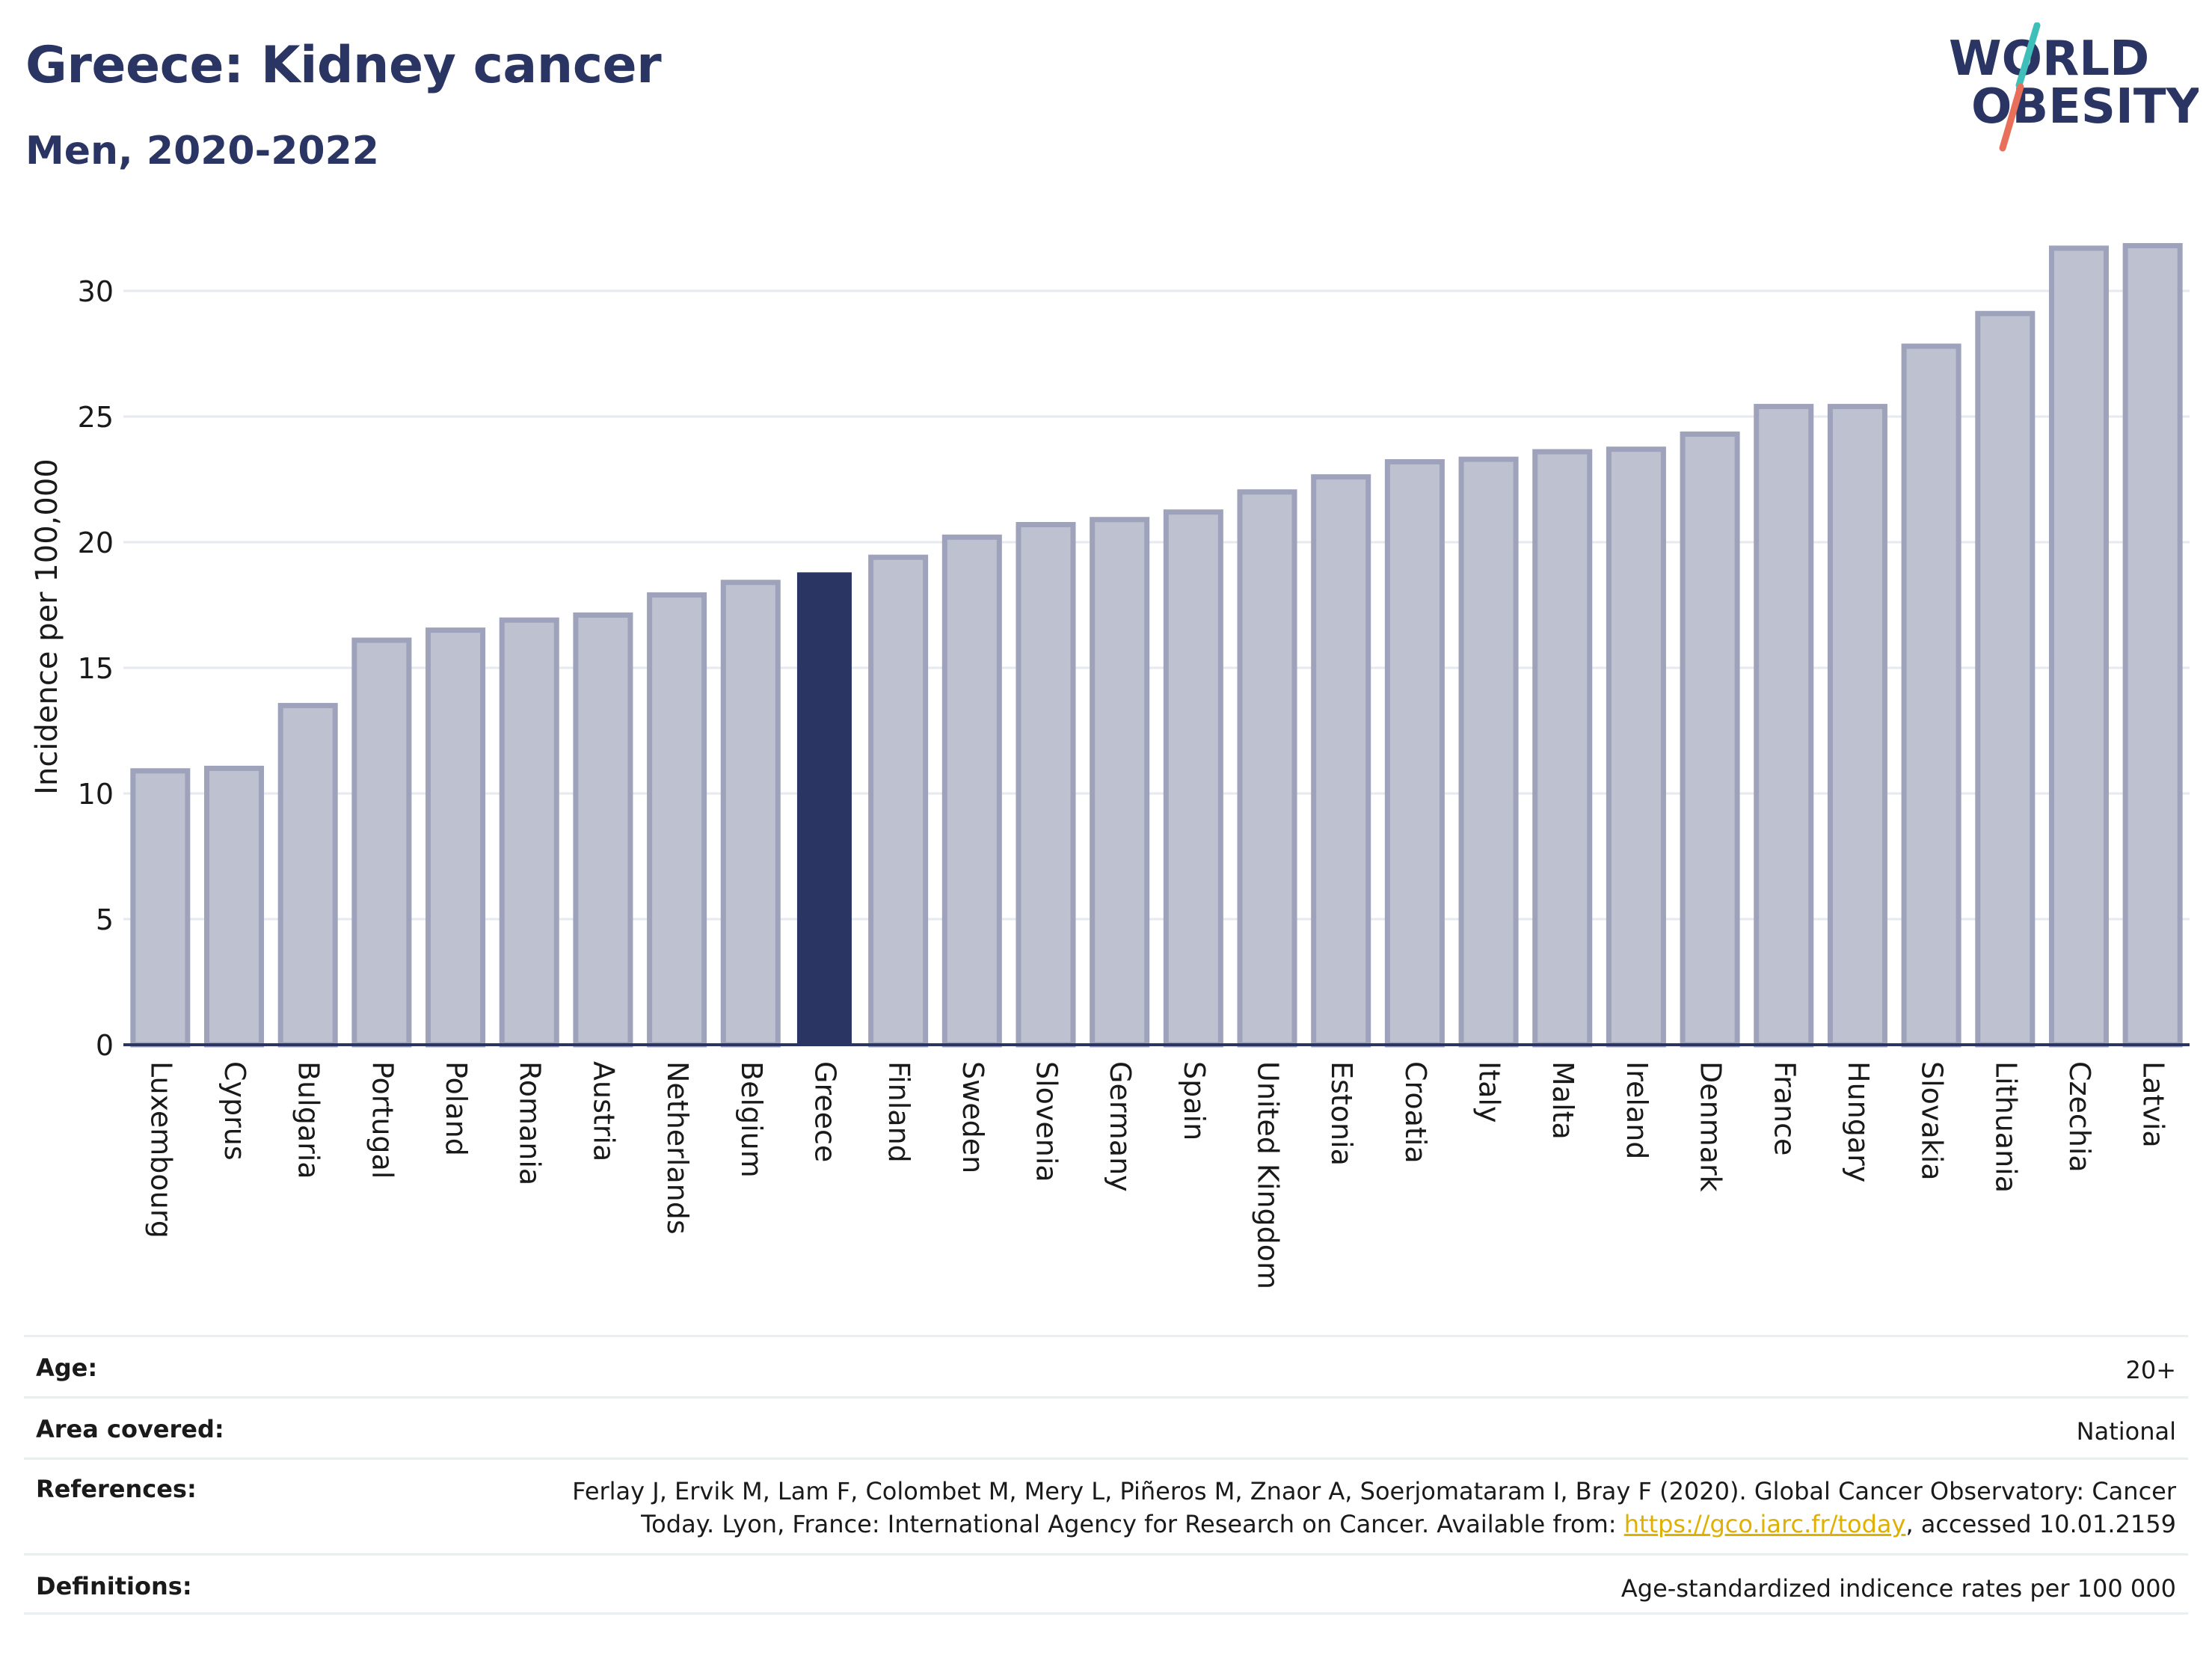 The image size is (2212, 1655). I want to click on x-tick-label: Greece, so click(824, 1111).